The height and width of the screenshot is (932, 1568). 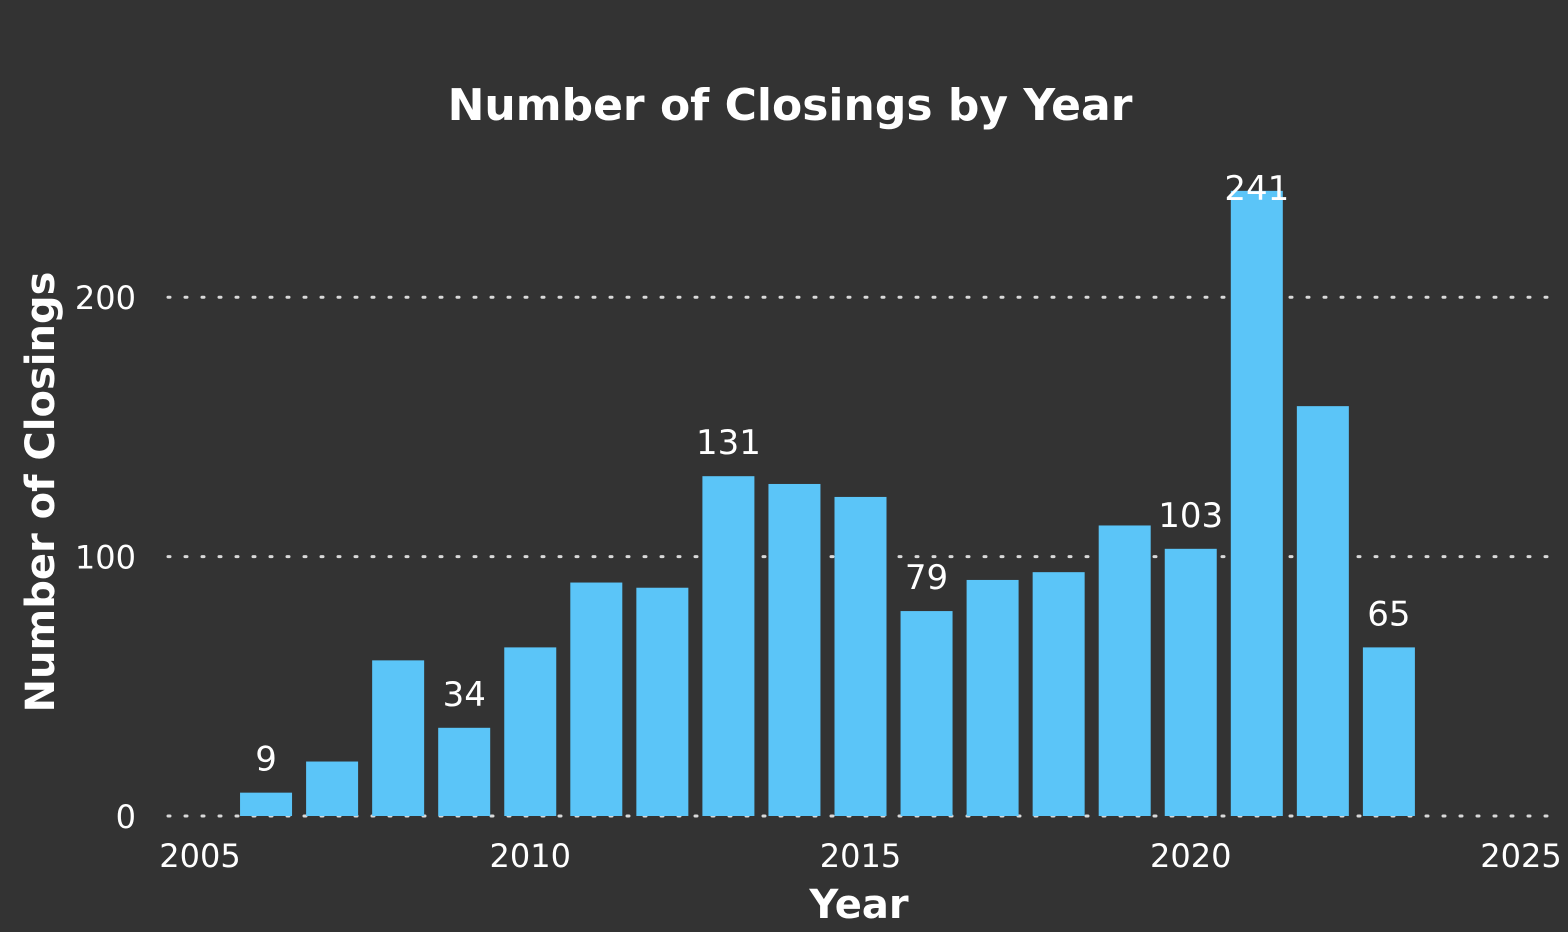 I want to click on bar-2022, so click(x=1322, y=611).